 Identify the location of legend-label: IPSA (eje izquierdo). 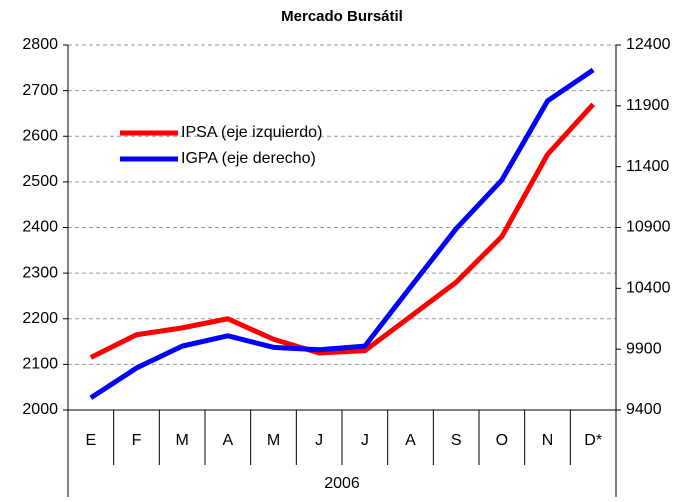
(251, 132).